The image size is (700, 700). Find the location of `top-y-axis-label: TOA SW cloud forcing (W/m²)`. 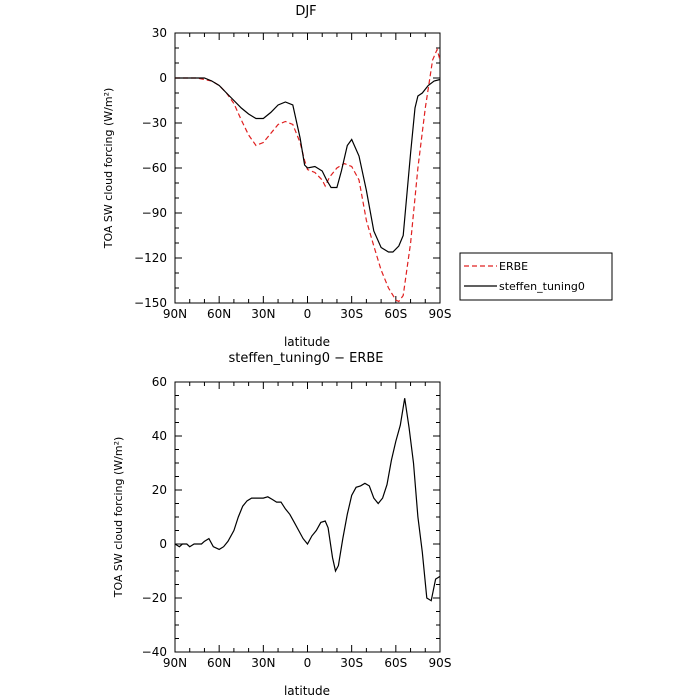

top-y-axis-label: TOA SW cloud forcing (W/m²) is located at coordinates (108, 169).